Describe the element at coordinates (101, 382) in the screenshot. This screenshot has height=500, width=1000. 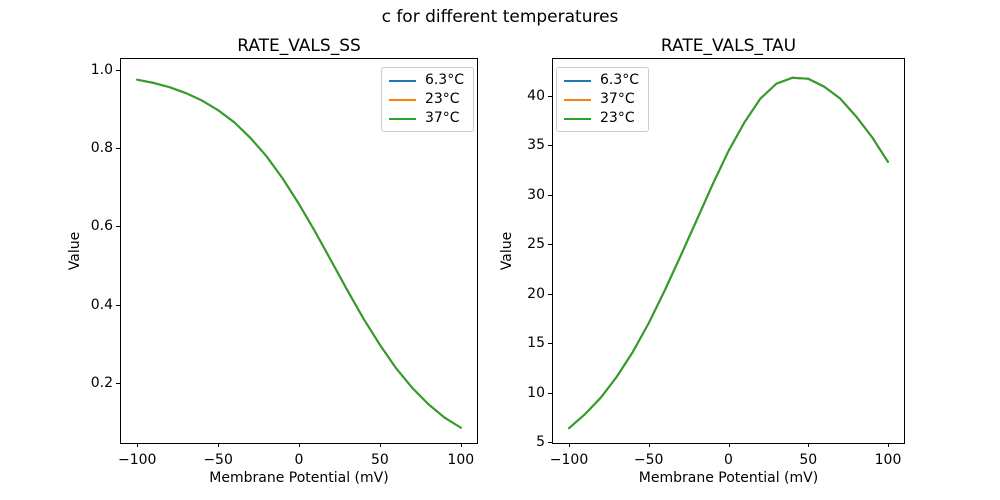
I see `y-tick-label: 0.2` at that location.